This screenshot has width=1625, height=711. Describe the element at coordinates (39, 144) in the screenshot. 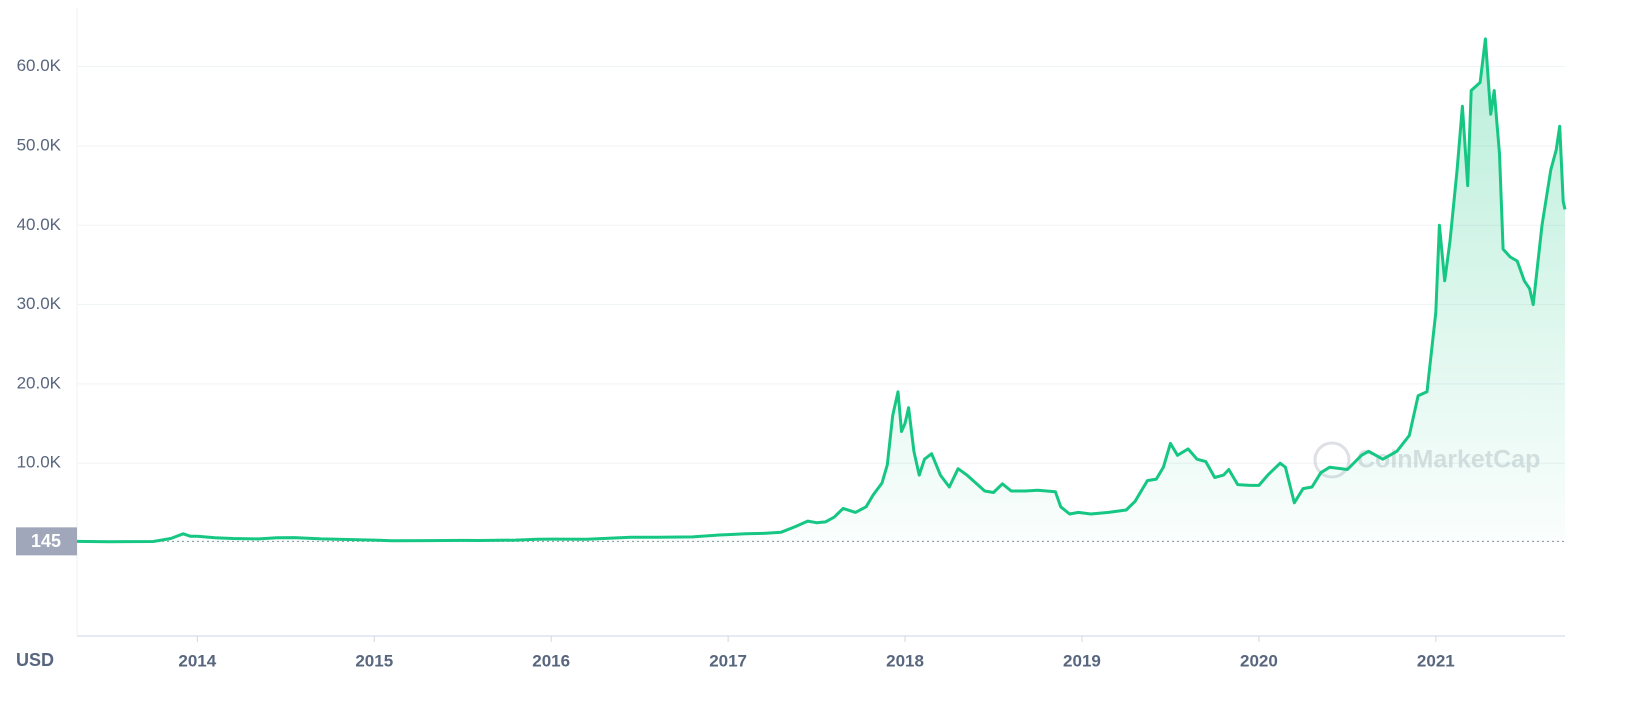

I see `y-tick-label: 50.0K` at that location.